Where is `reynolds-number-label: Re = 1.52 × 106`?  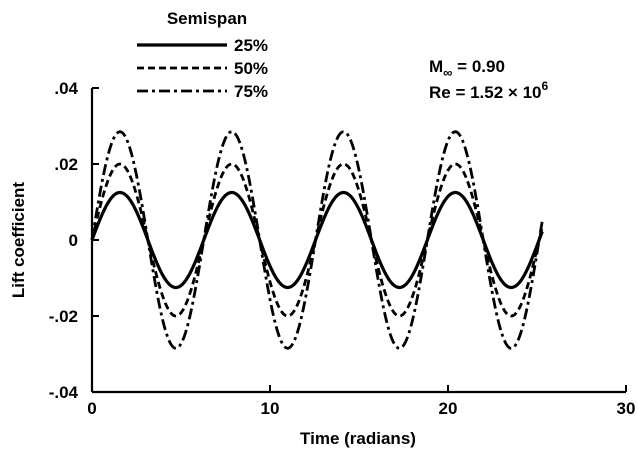
reynolds-number-label: Re = 1.52 × 106 is located at coordinates (488, 90).